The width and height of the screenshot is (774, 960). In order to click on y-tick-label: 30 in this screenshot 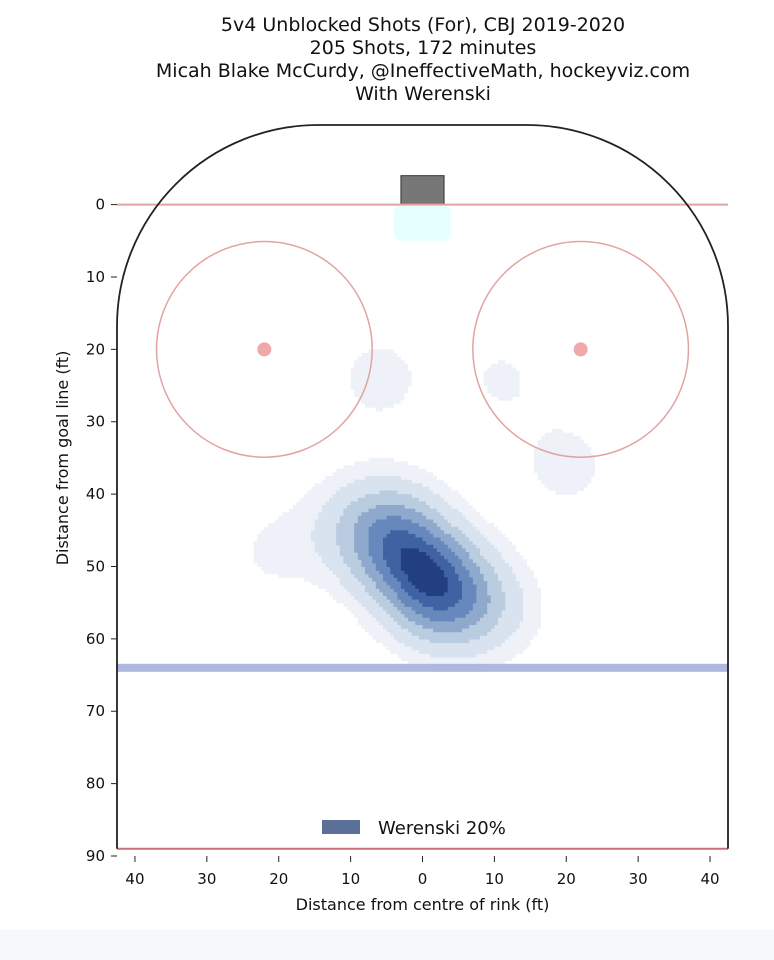, I will do `click(95, 422)`.